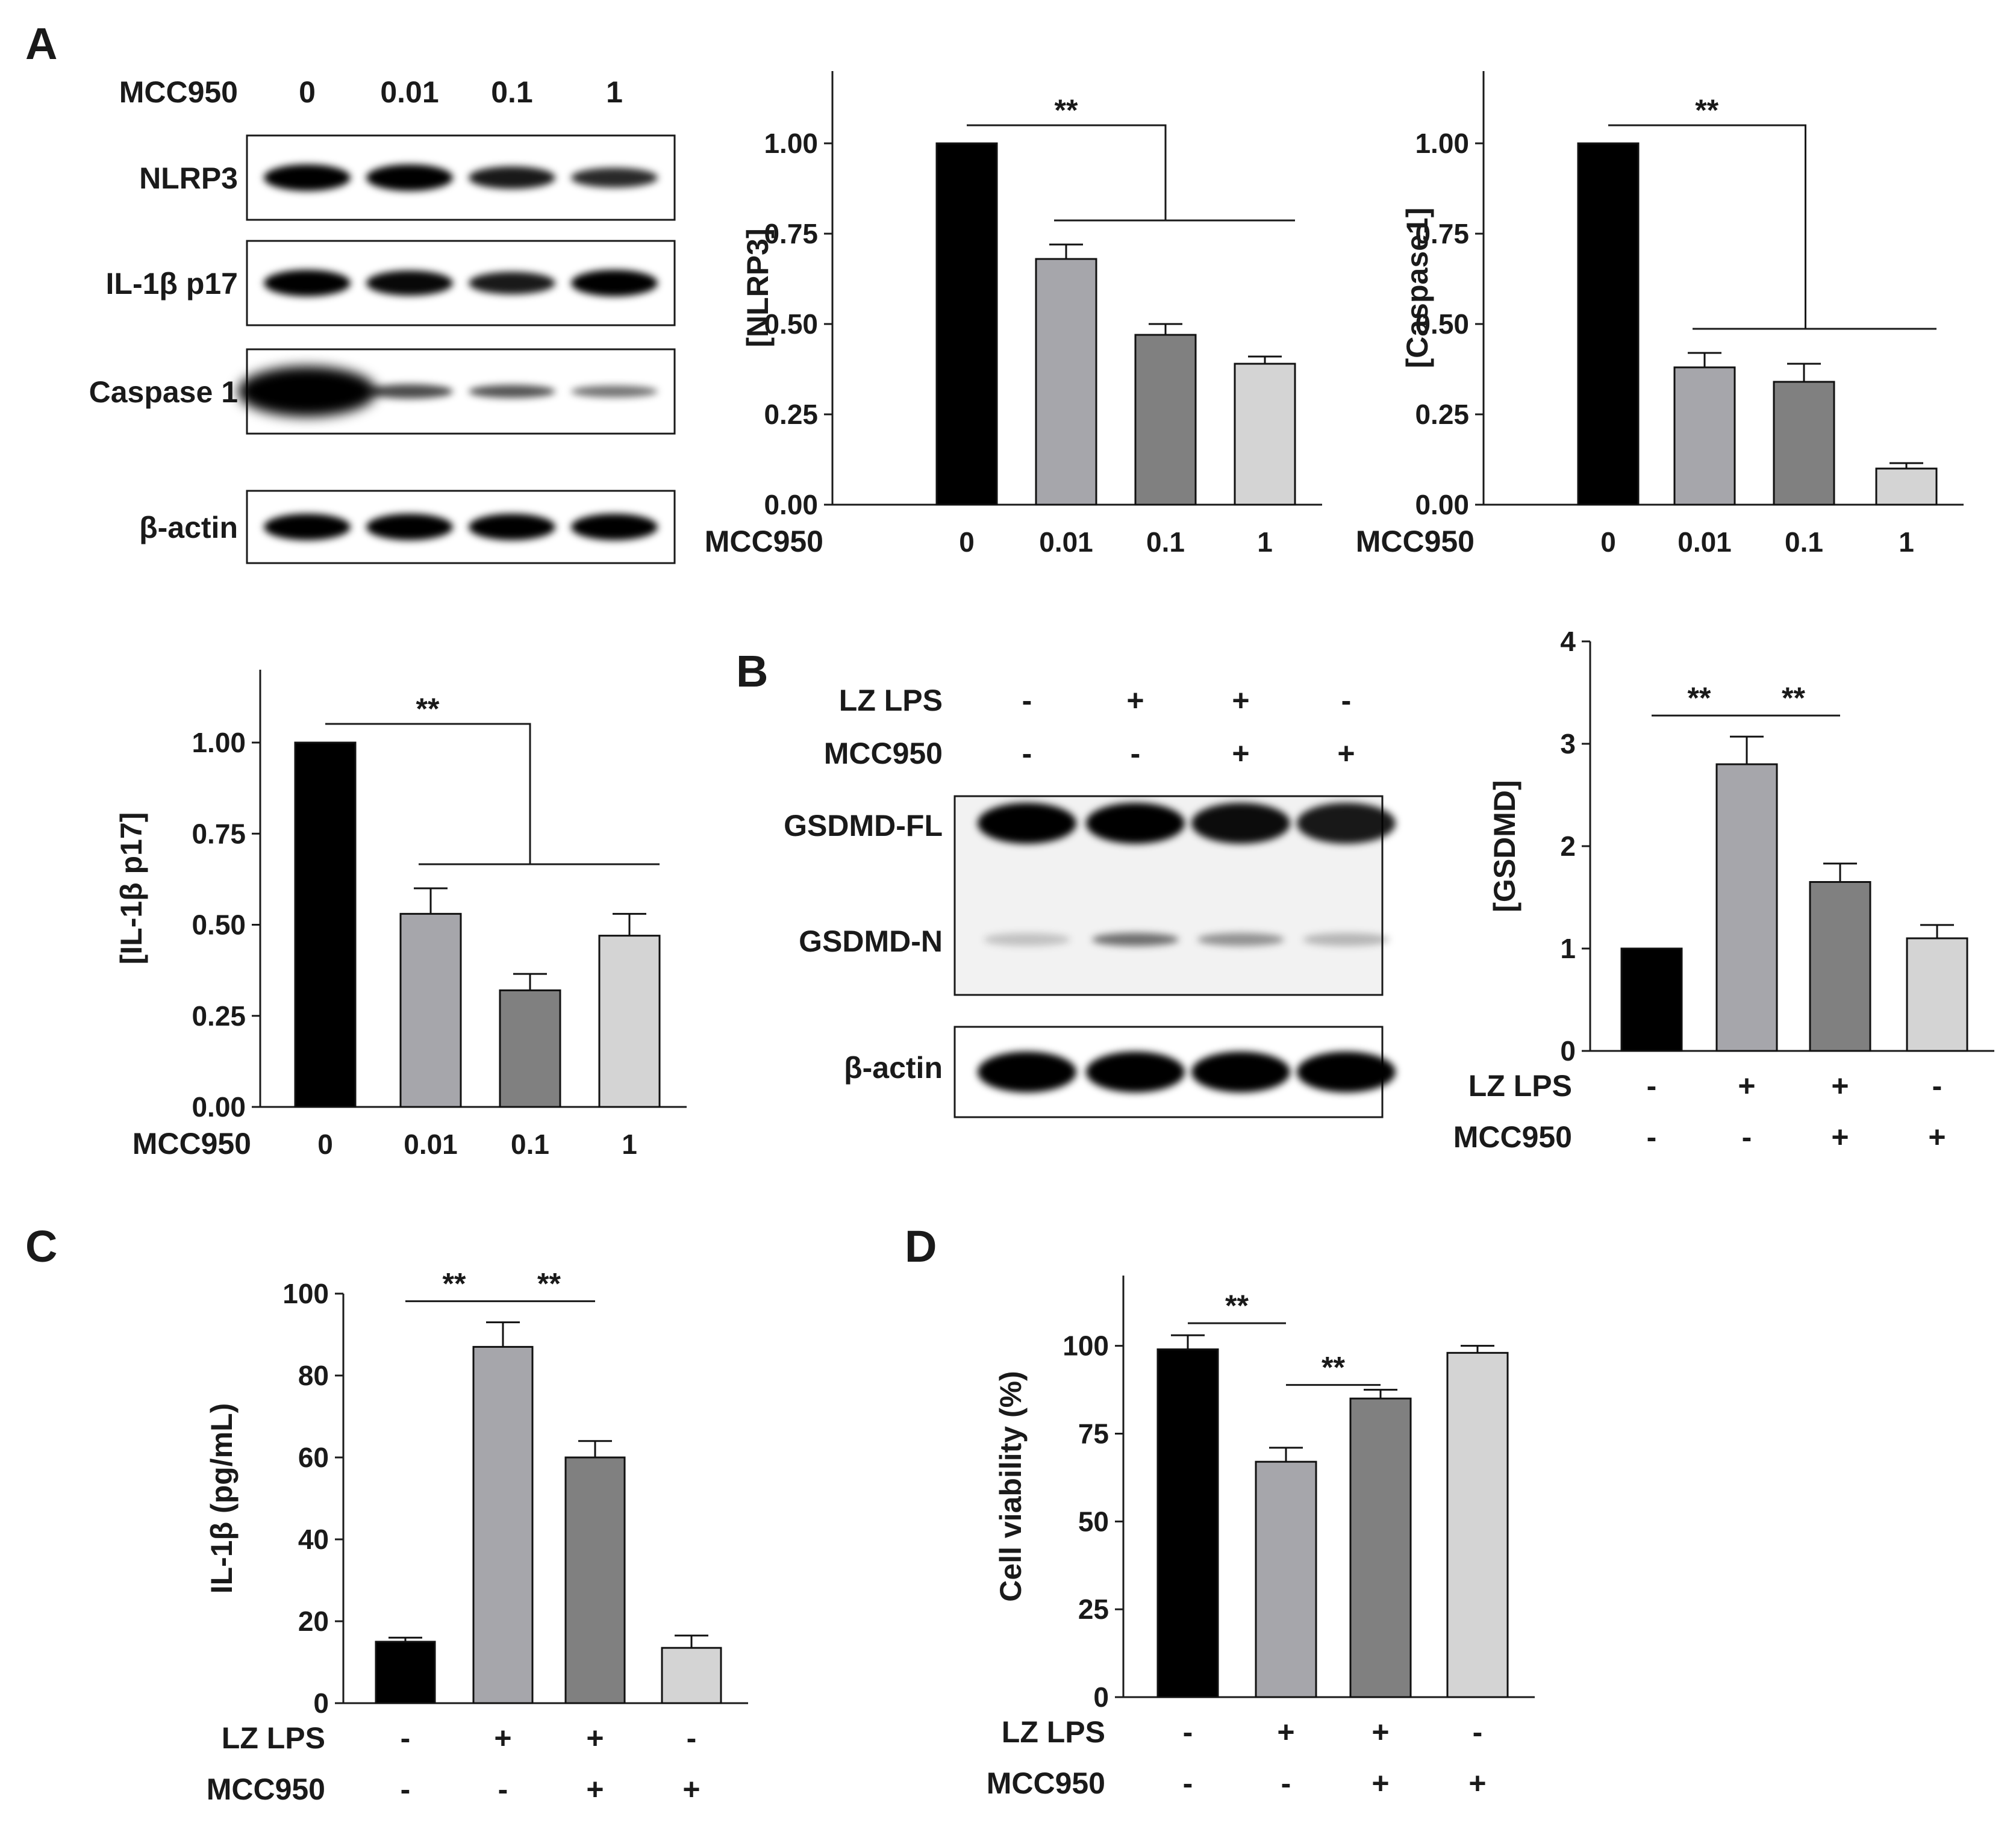  Describe the element at coordinates (1346, 754) in the screenshot. I see `blot-b-sign: +` at that location.